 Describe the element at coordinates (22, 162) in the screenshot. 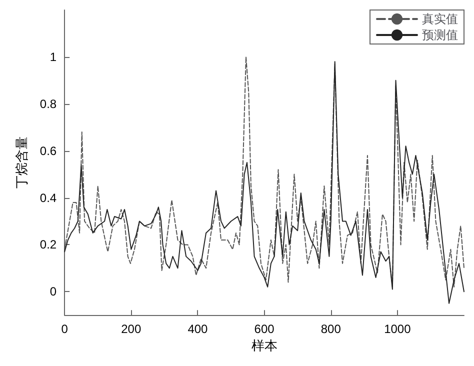

I see `y-axis-title: 丁烷含量` at that location.